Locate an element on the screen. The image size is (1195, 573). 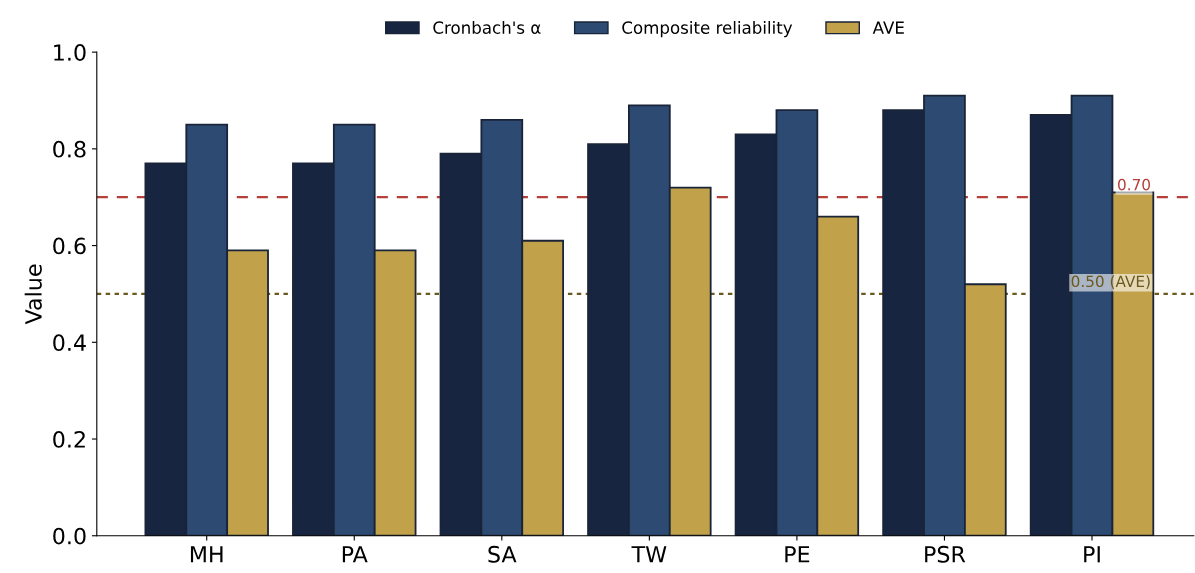
y-tick-label: 0.0 is located at coordinates (69, 536).